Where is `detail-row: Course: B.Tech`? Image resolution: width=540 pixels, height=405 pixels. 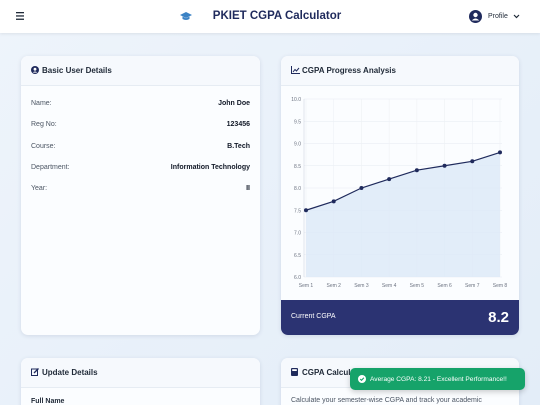 detail-row: Course: B.Tech is located at coordinates (140, 149).